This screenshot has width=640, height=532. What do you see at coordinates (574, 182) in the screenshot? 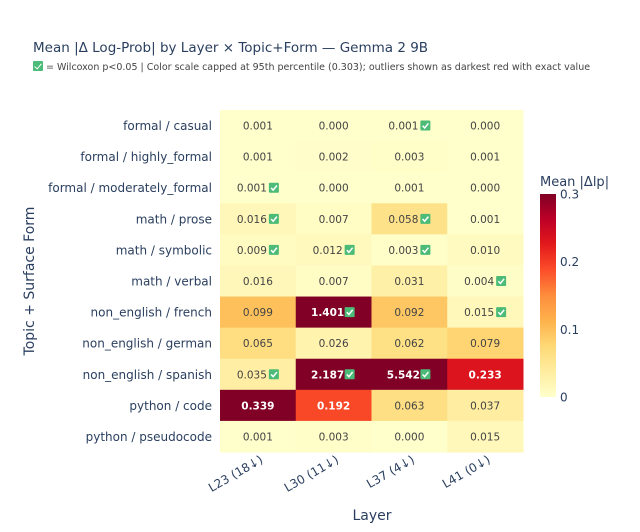
I see `colorbar-title: Mean |Δlp|` at bounding box center [574, 182].